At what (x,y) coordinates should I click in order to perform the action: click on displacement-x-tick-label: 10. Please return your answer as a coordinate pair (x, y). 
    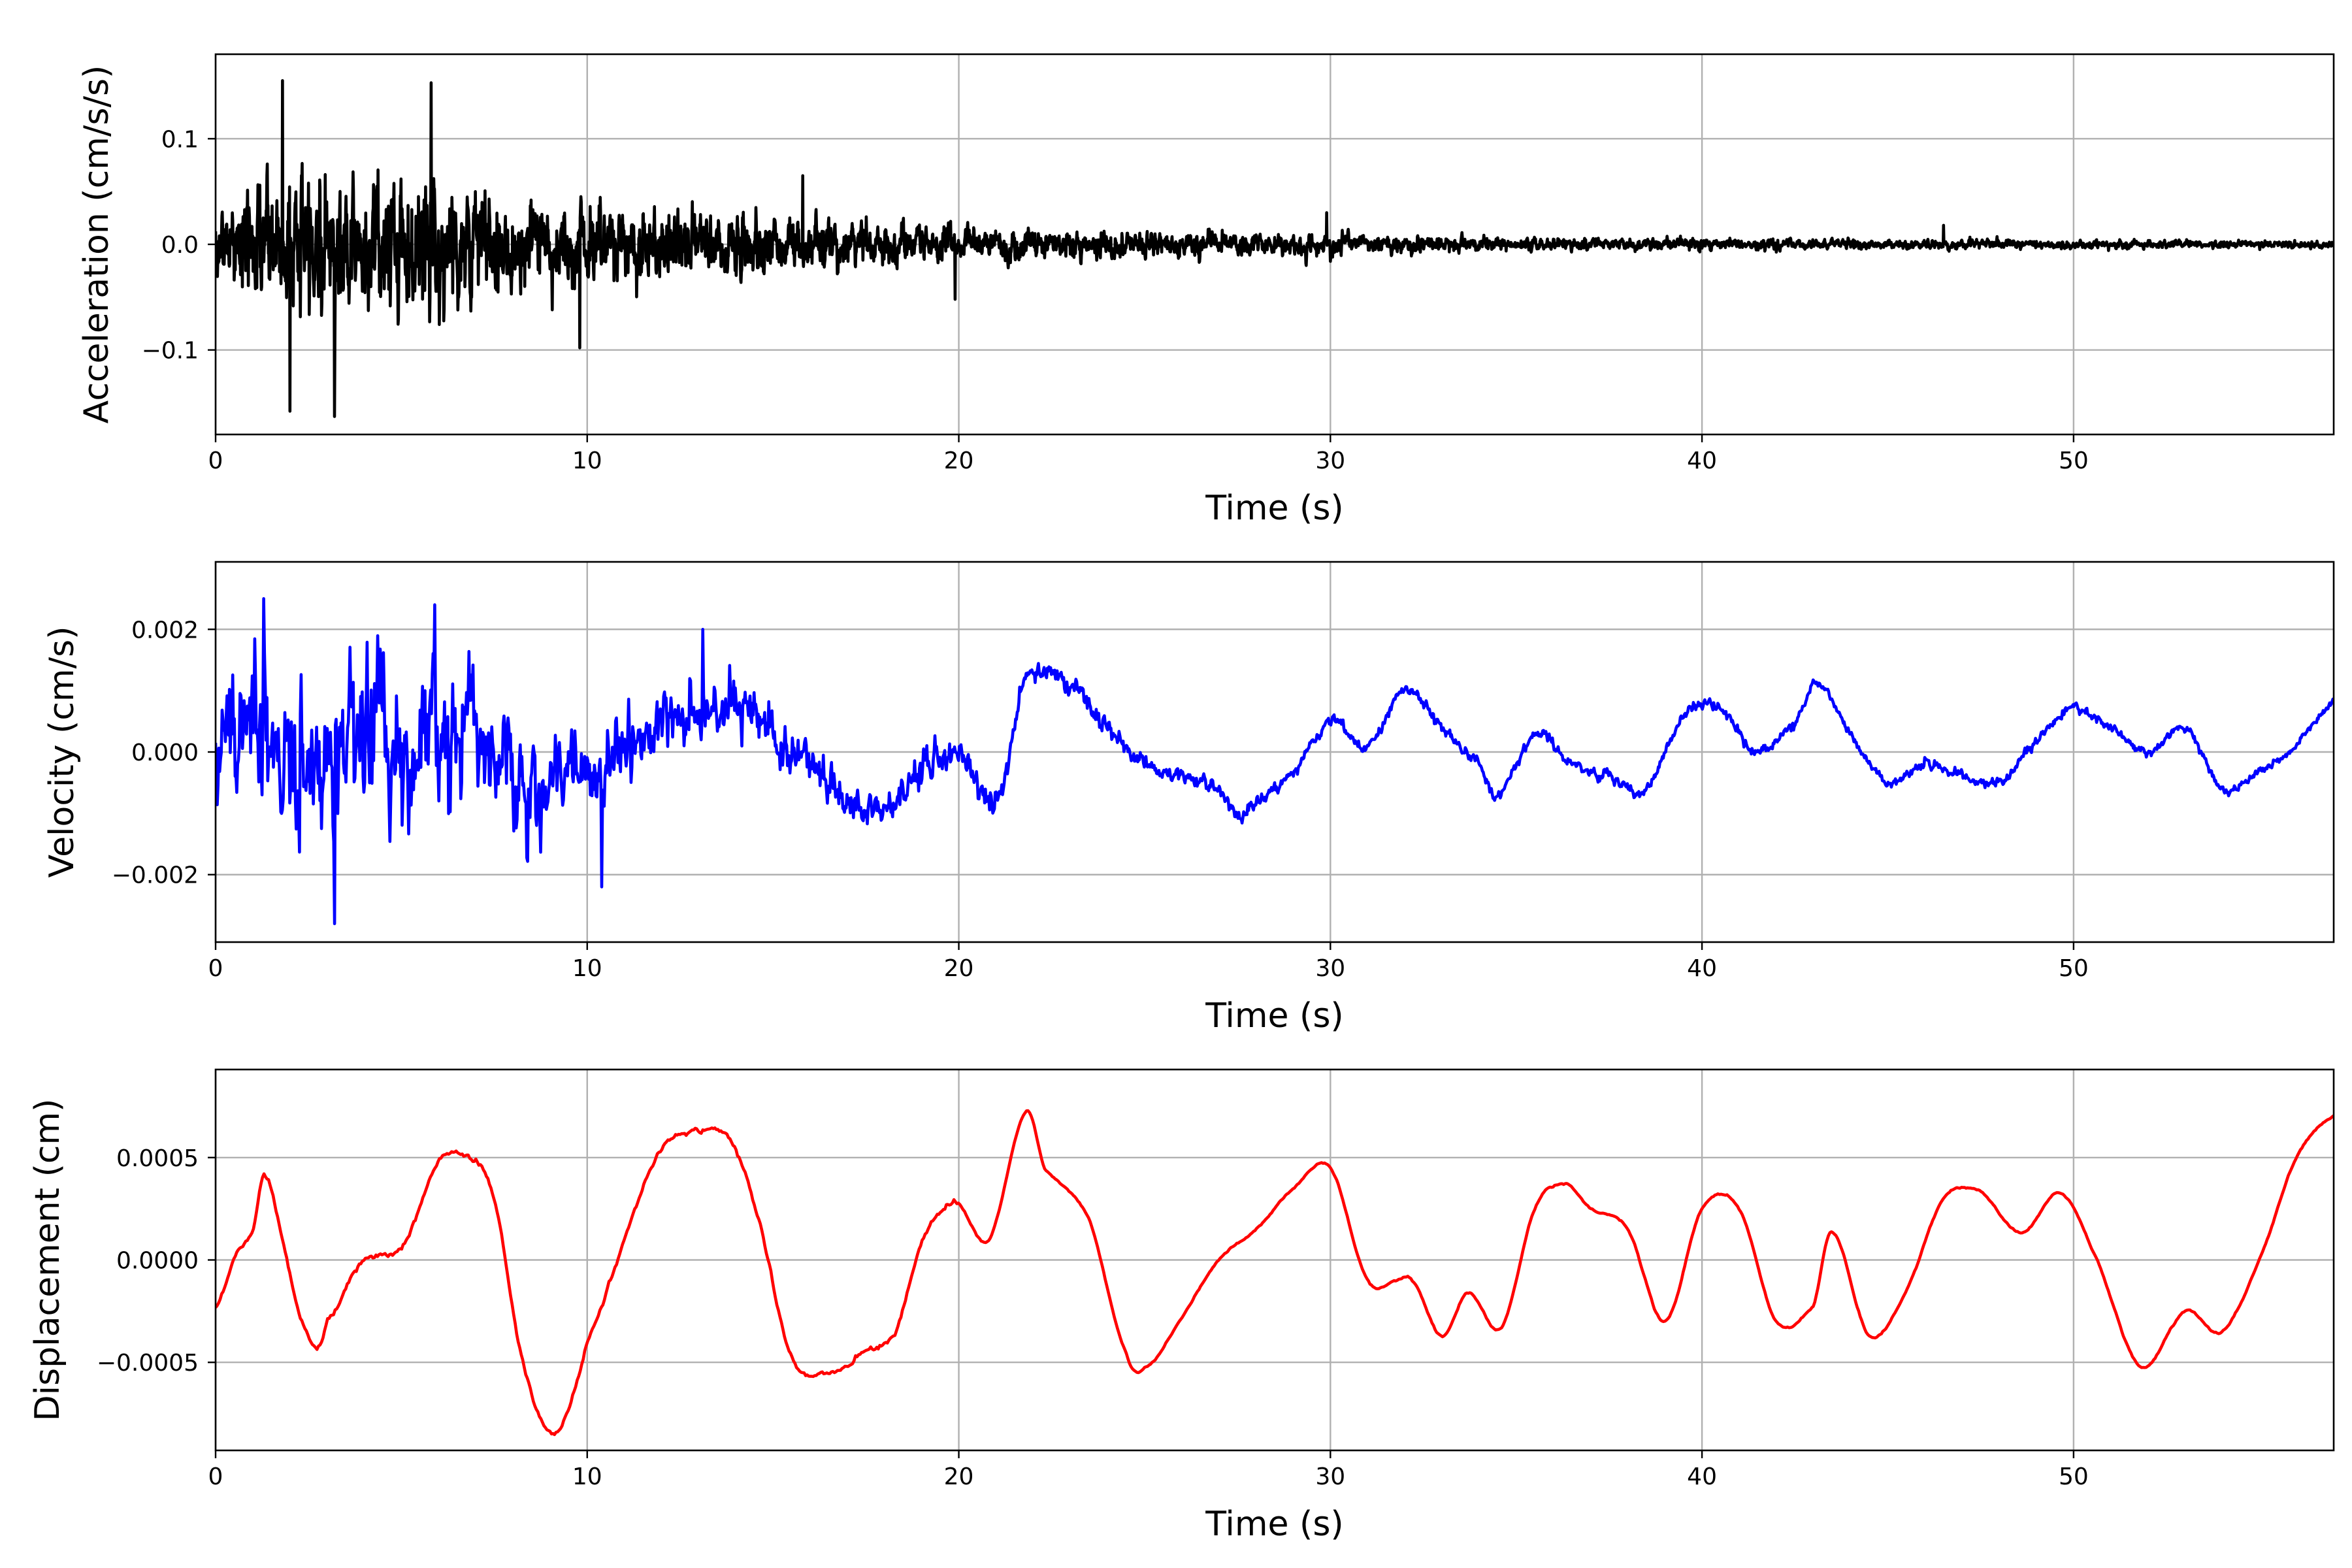
    Looking at the image, I should click on (587, 1476).